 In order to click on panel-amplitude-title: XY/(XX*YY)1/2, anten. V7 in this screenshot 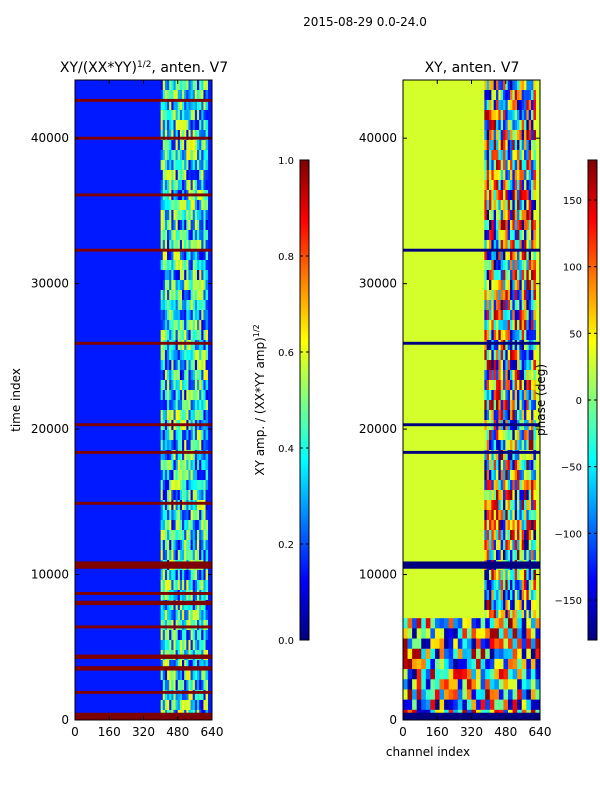, I will do `click(144, 68)`.